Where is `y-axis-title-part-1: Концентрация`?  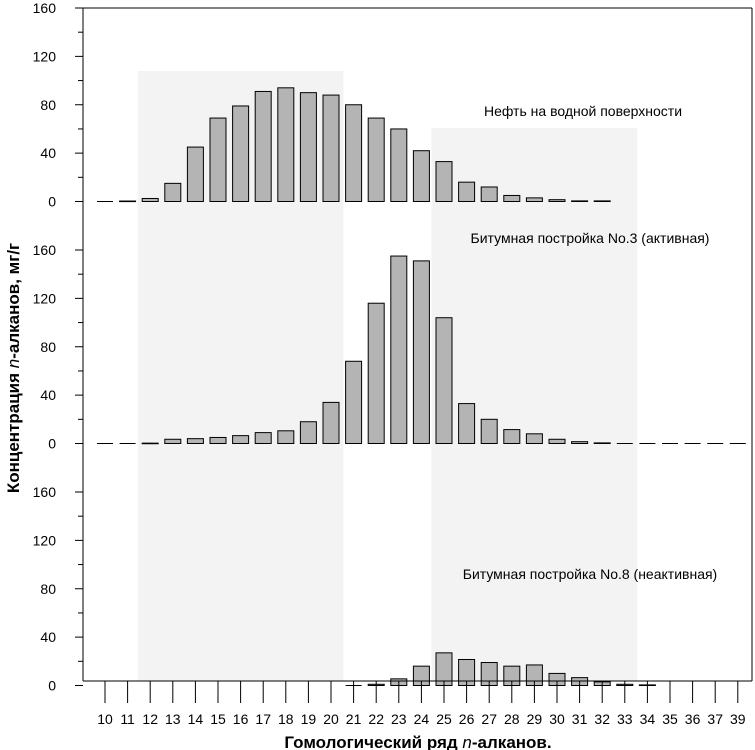 y-axis-title-part-1: Концентрация is located at coordinates (13, 430).